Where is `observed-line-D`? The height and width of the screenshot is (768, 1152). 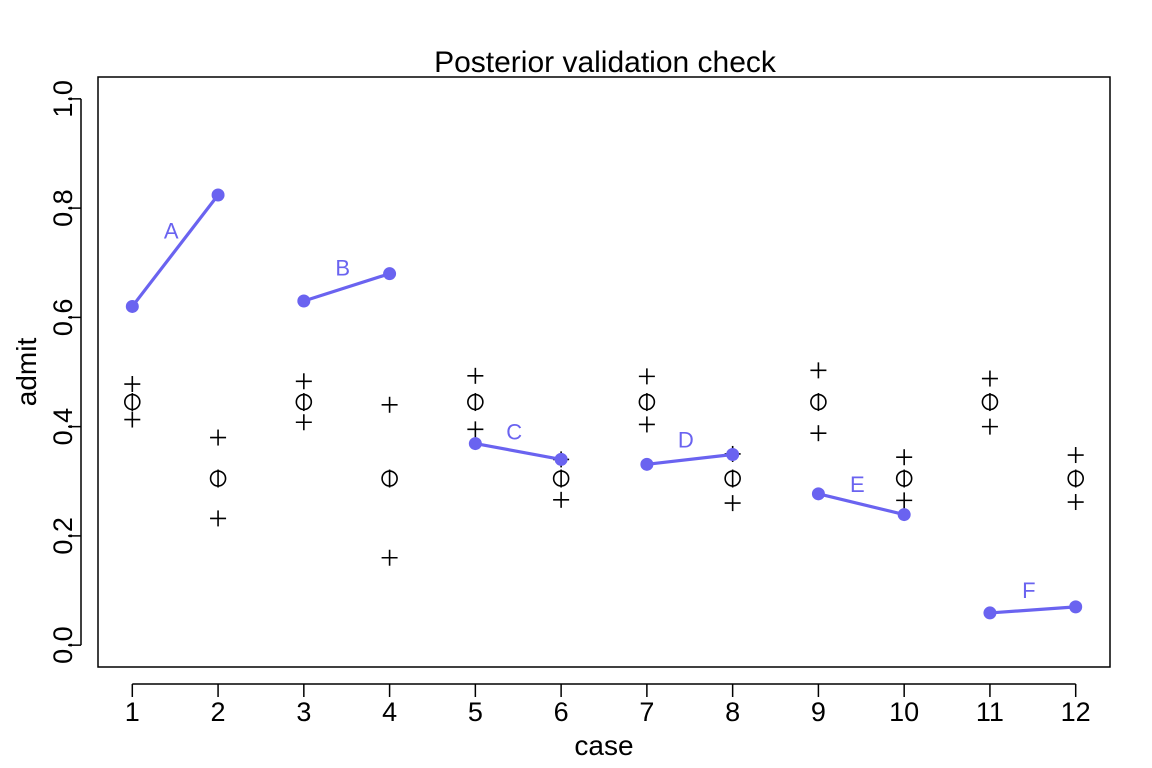
observed-line-D is located at coordinates (689, 459).